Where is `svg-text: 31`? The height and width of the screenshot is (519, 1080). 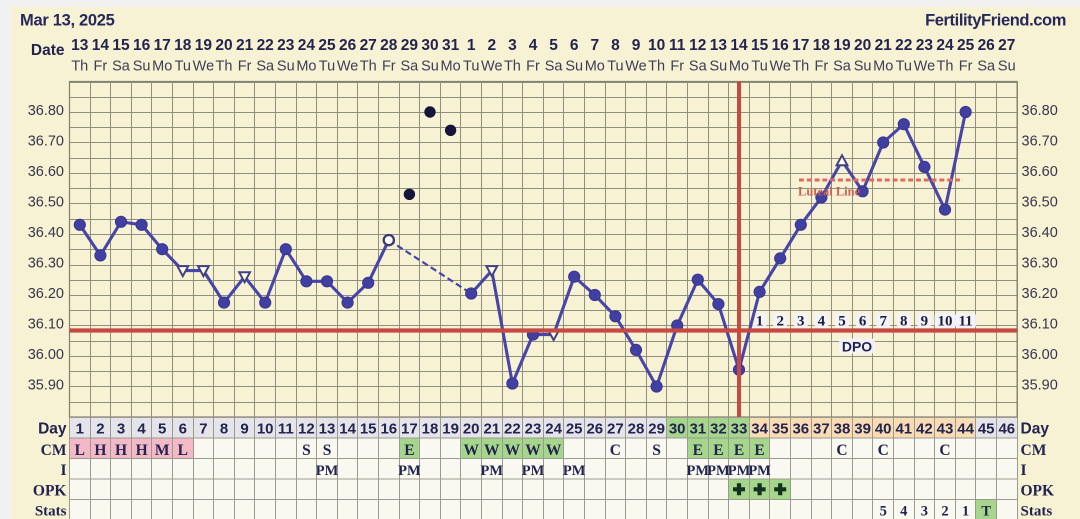 svg-text: 31 is located at coordinates (451, 45).